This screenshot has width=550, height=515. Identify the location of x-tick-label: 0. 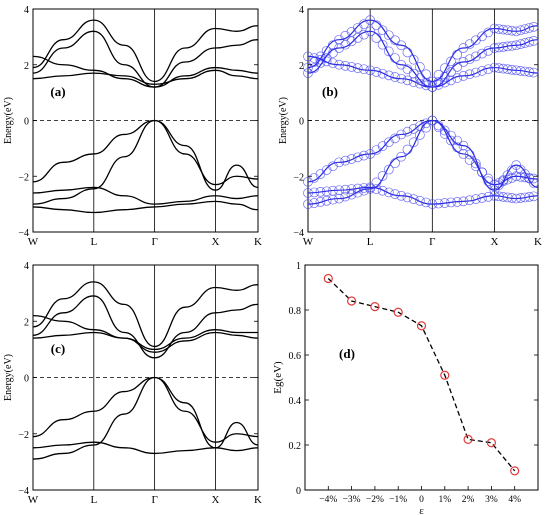
(421, 500).